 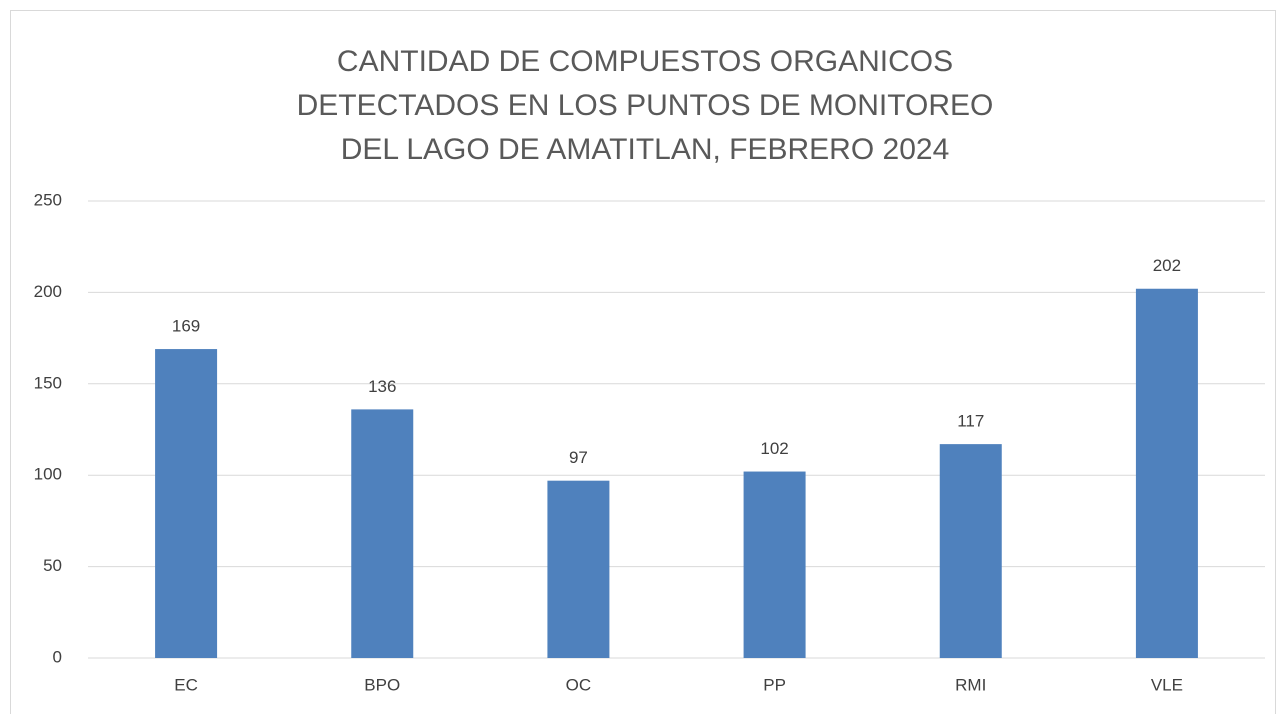 I want to click on x-tick-label: VLE, so click(x=1167, y=684).